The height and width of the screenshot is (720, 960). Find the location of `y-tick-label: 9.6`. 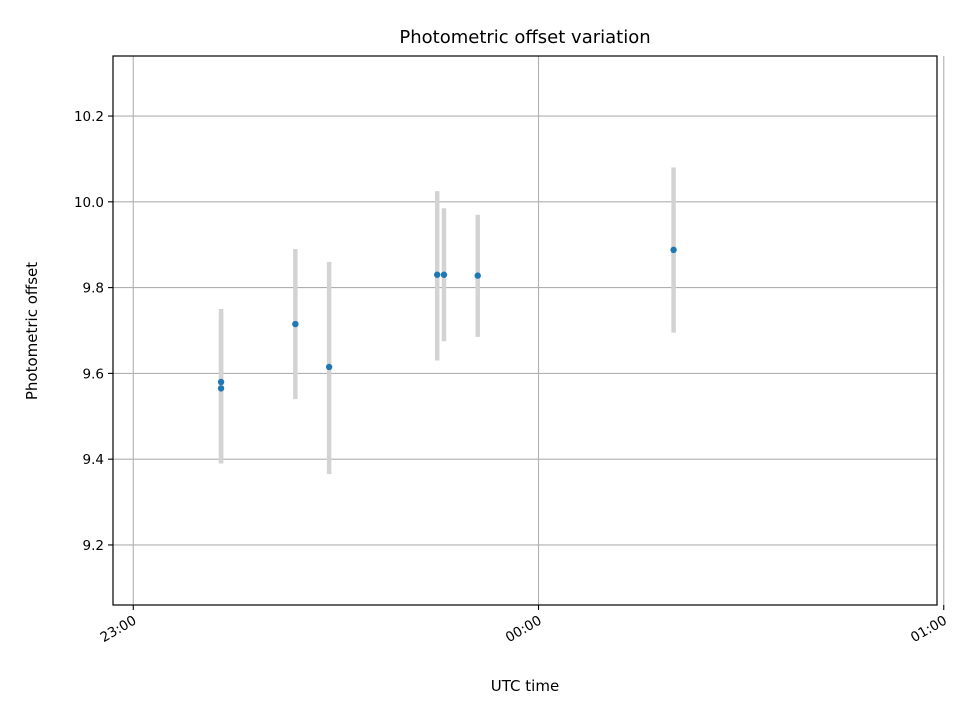

y-tick-label: 9.6 is located at coordinates (93, 374).